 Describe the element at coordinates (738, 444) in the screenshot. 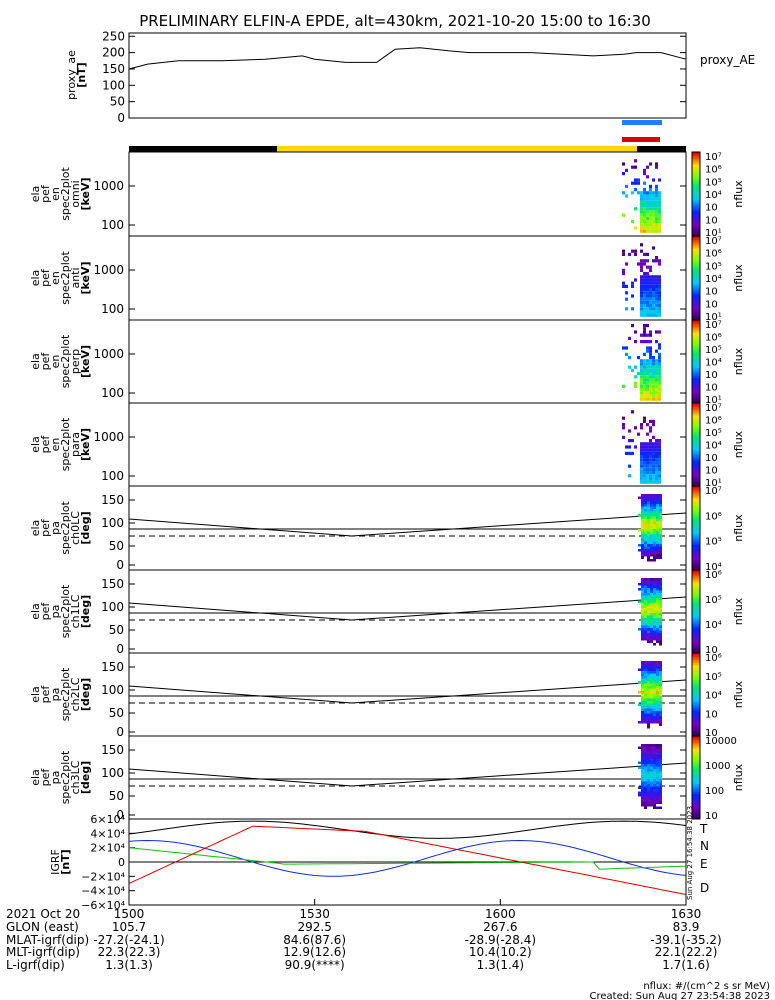

I see `en-para-colorbar-label-group: nflux` at that location.